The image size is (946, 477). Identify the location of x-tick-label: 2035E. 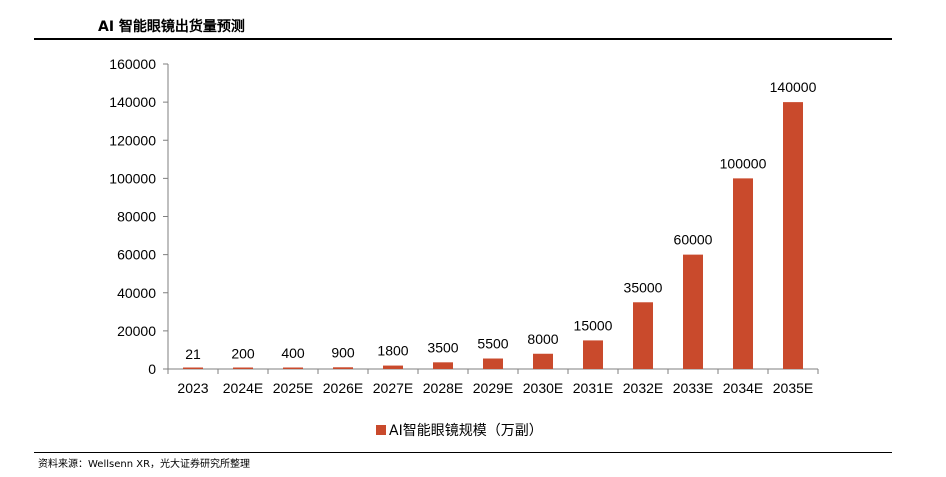
(793, 388).